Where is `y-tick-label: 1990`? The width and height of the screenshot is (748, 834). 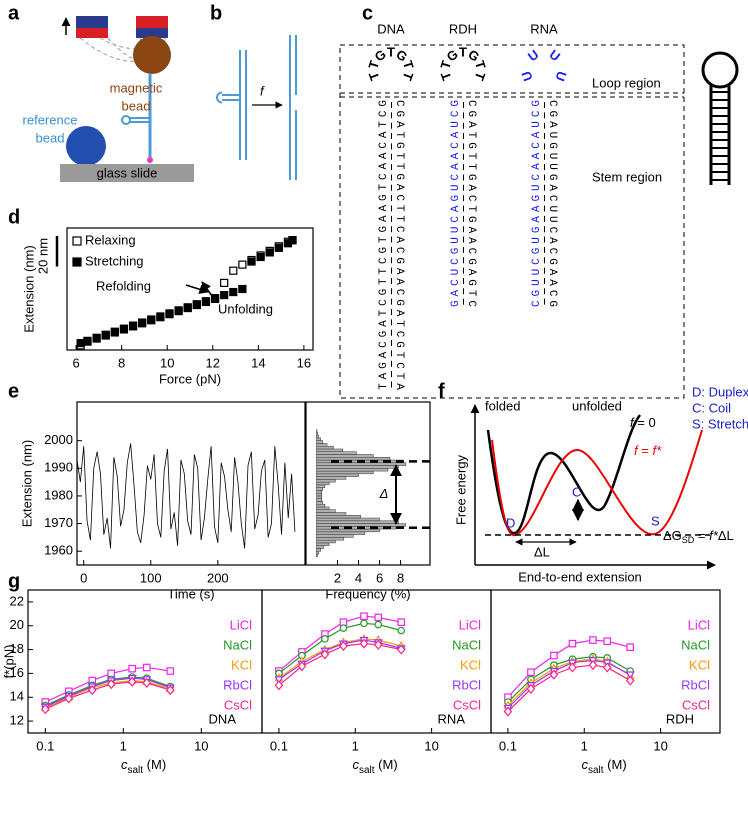 y-tick-label: 1990 is located at coordinates (58, 467).